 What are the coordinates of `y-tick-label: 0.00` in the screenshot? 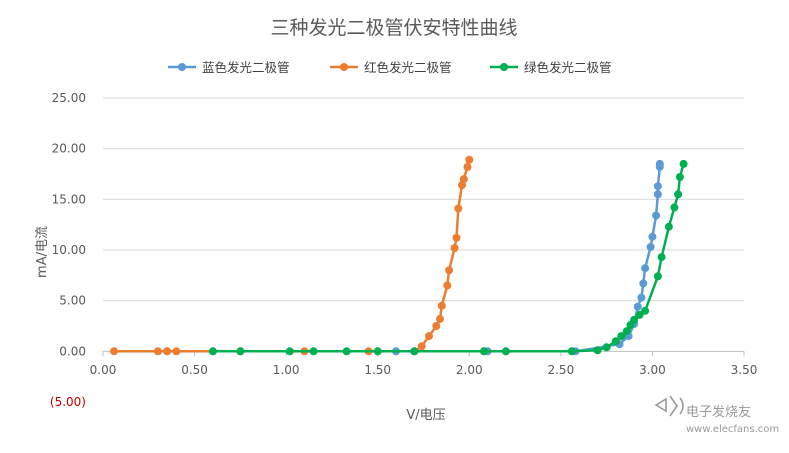 It's located at (72, 351).